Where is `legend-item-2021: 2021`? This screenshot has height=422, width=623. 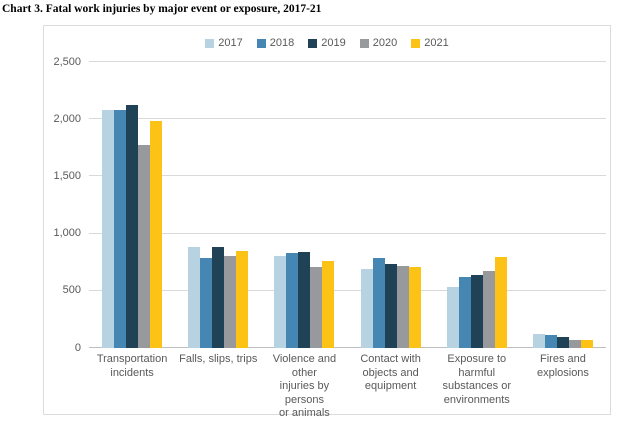 legend-item-2021: 2021 is located at coordinates (430, 43).